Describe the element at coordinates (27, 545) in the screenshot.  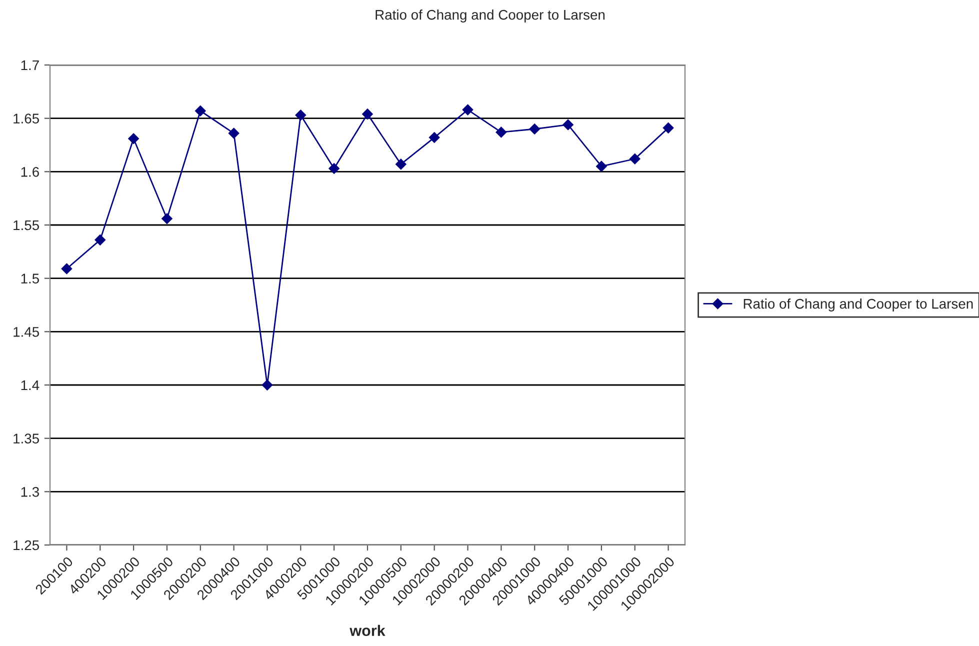
I see `y-tick-label: 1.25` at that location.